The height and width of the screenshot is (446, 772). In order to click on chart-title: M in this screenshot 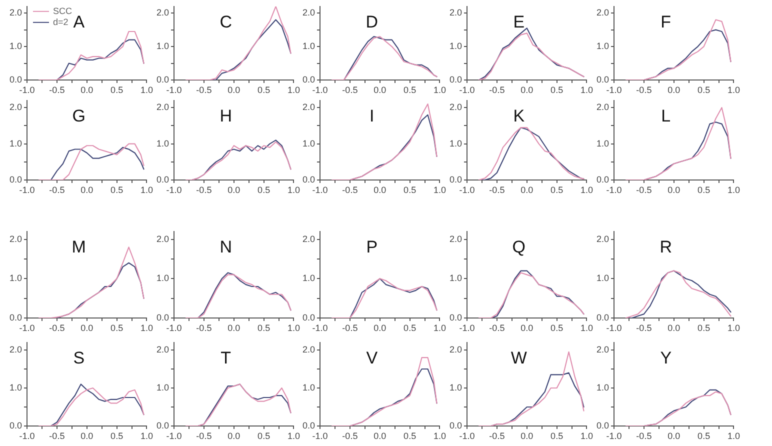, I will do `click(79, 247)`.